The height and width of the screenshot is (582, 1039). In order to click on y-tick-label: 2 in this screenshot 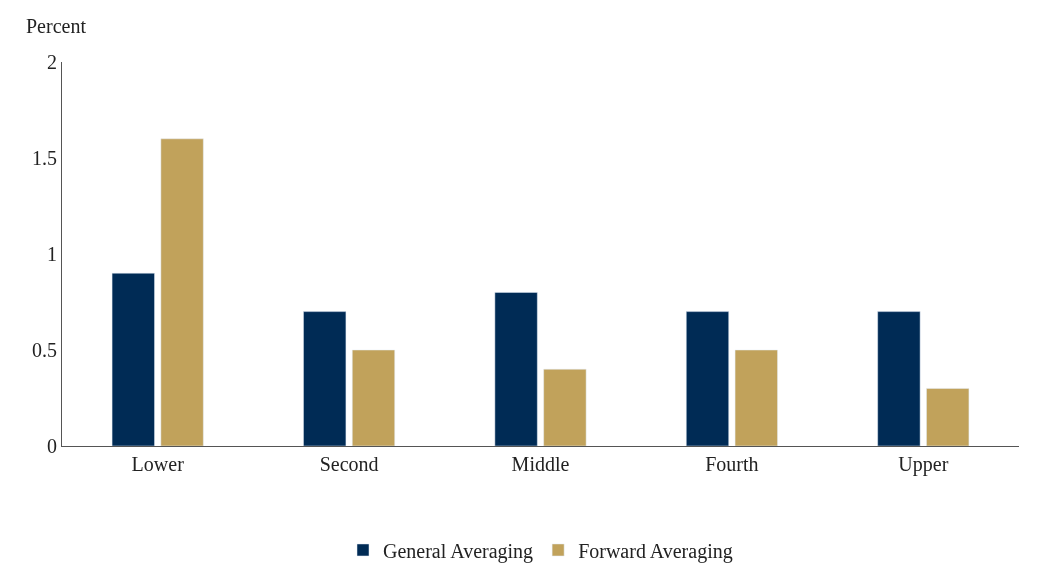, I will do `click(52, 62)`.